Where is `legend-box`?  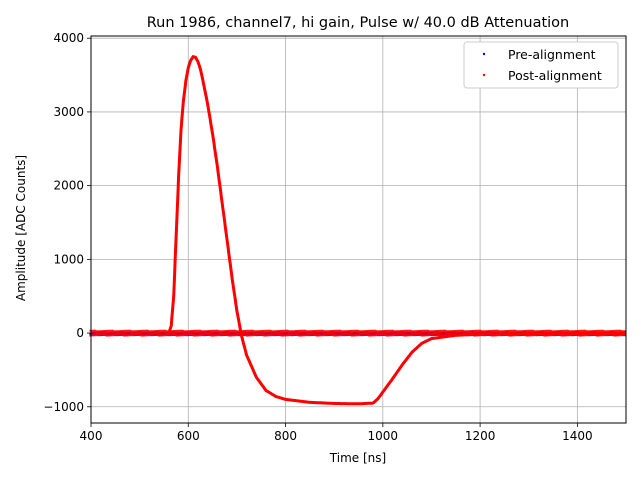
legend-box is located at coordinates (541, 65).